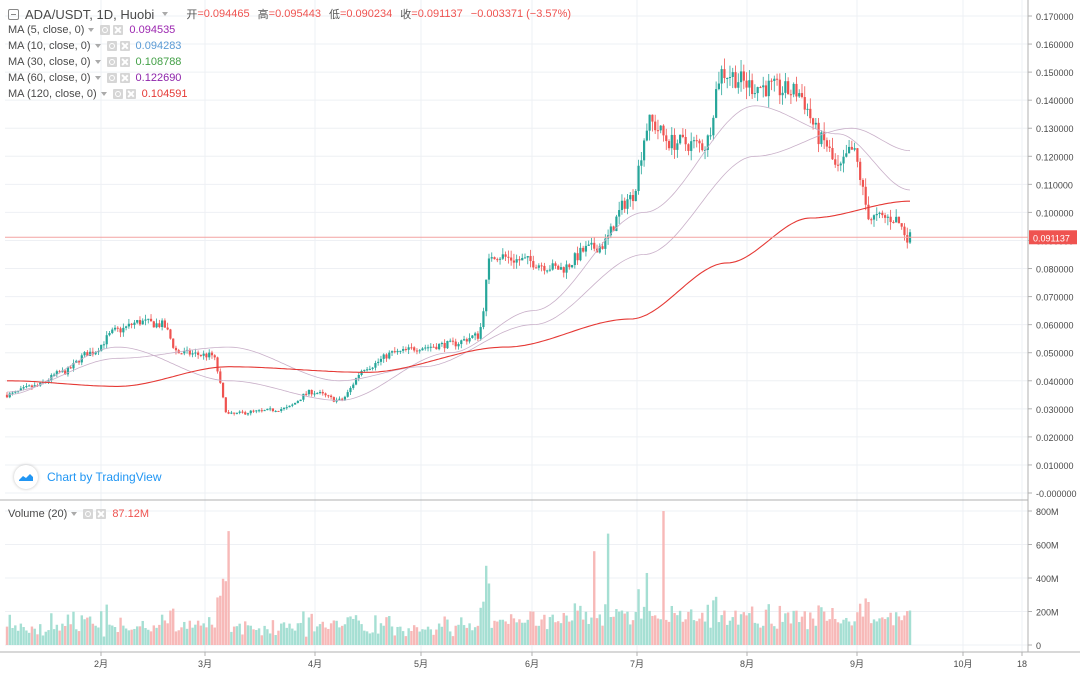 The width and height of the screenshot is (1080, 676). Describe the element at coordinates (164, 94) in the screenshot. I see `indicator-value: 0.104591` at that location.